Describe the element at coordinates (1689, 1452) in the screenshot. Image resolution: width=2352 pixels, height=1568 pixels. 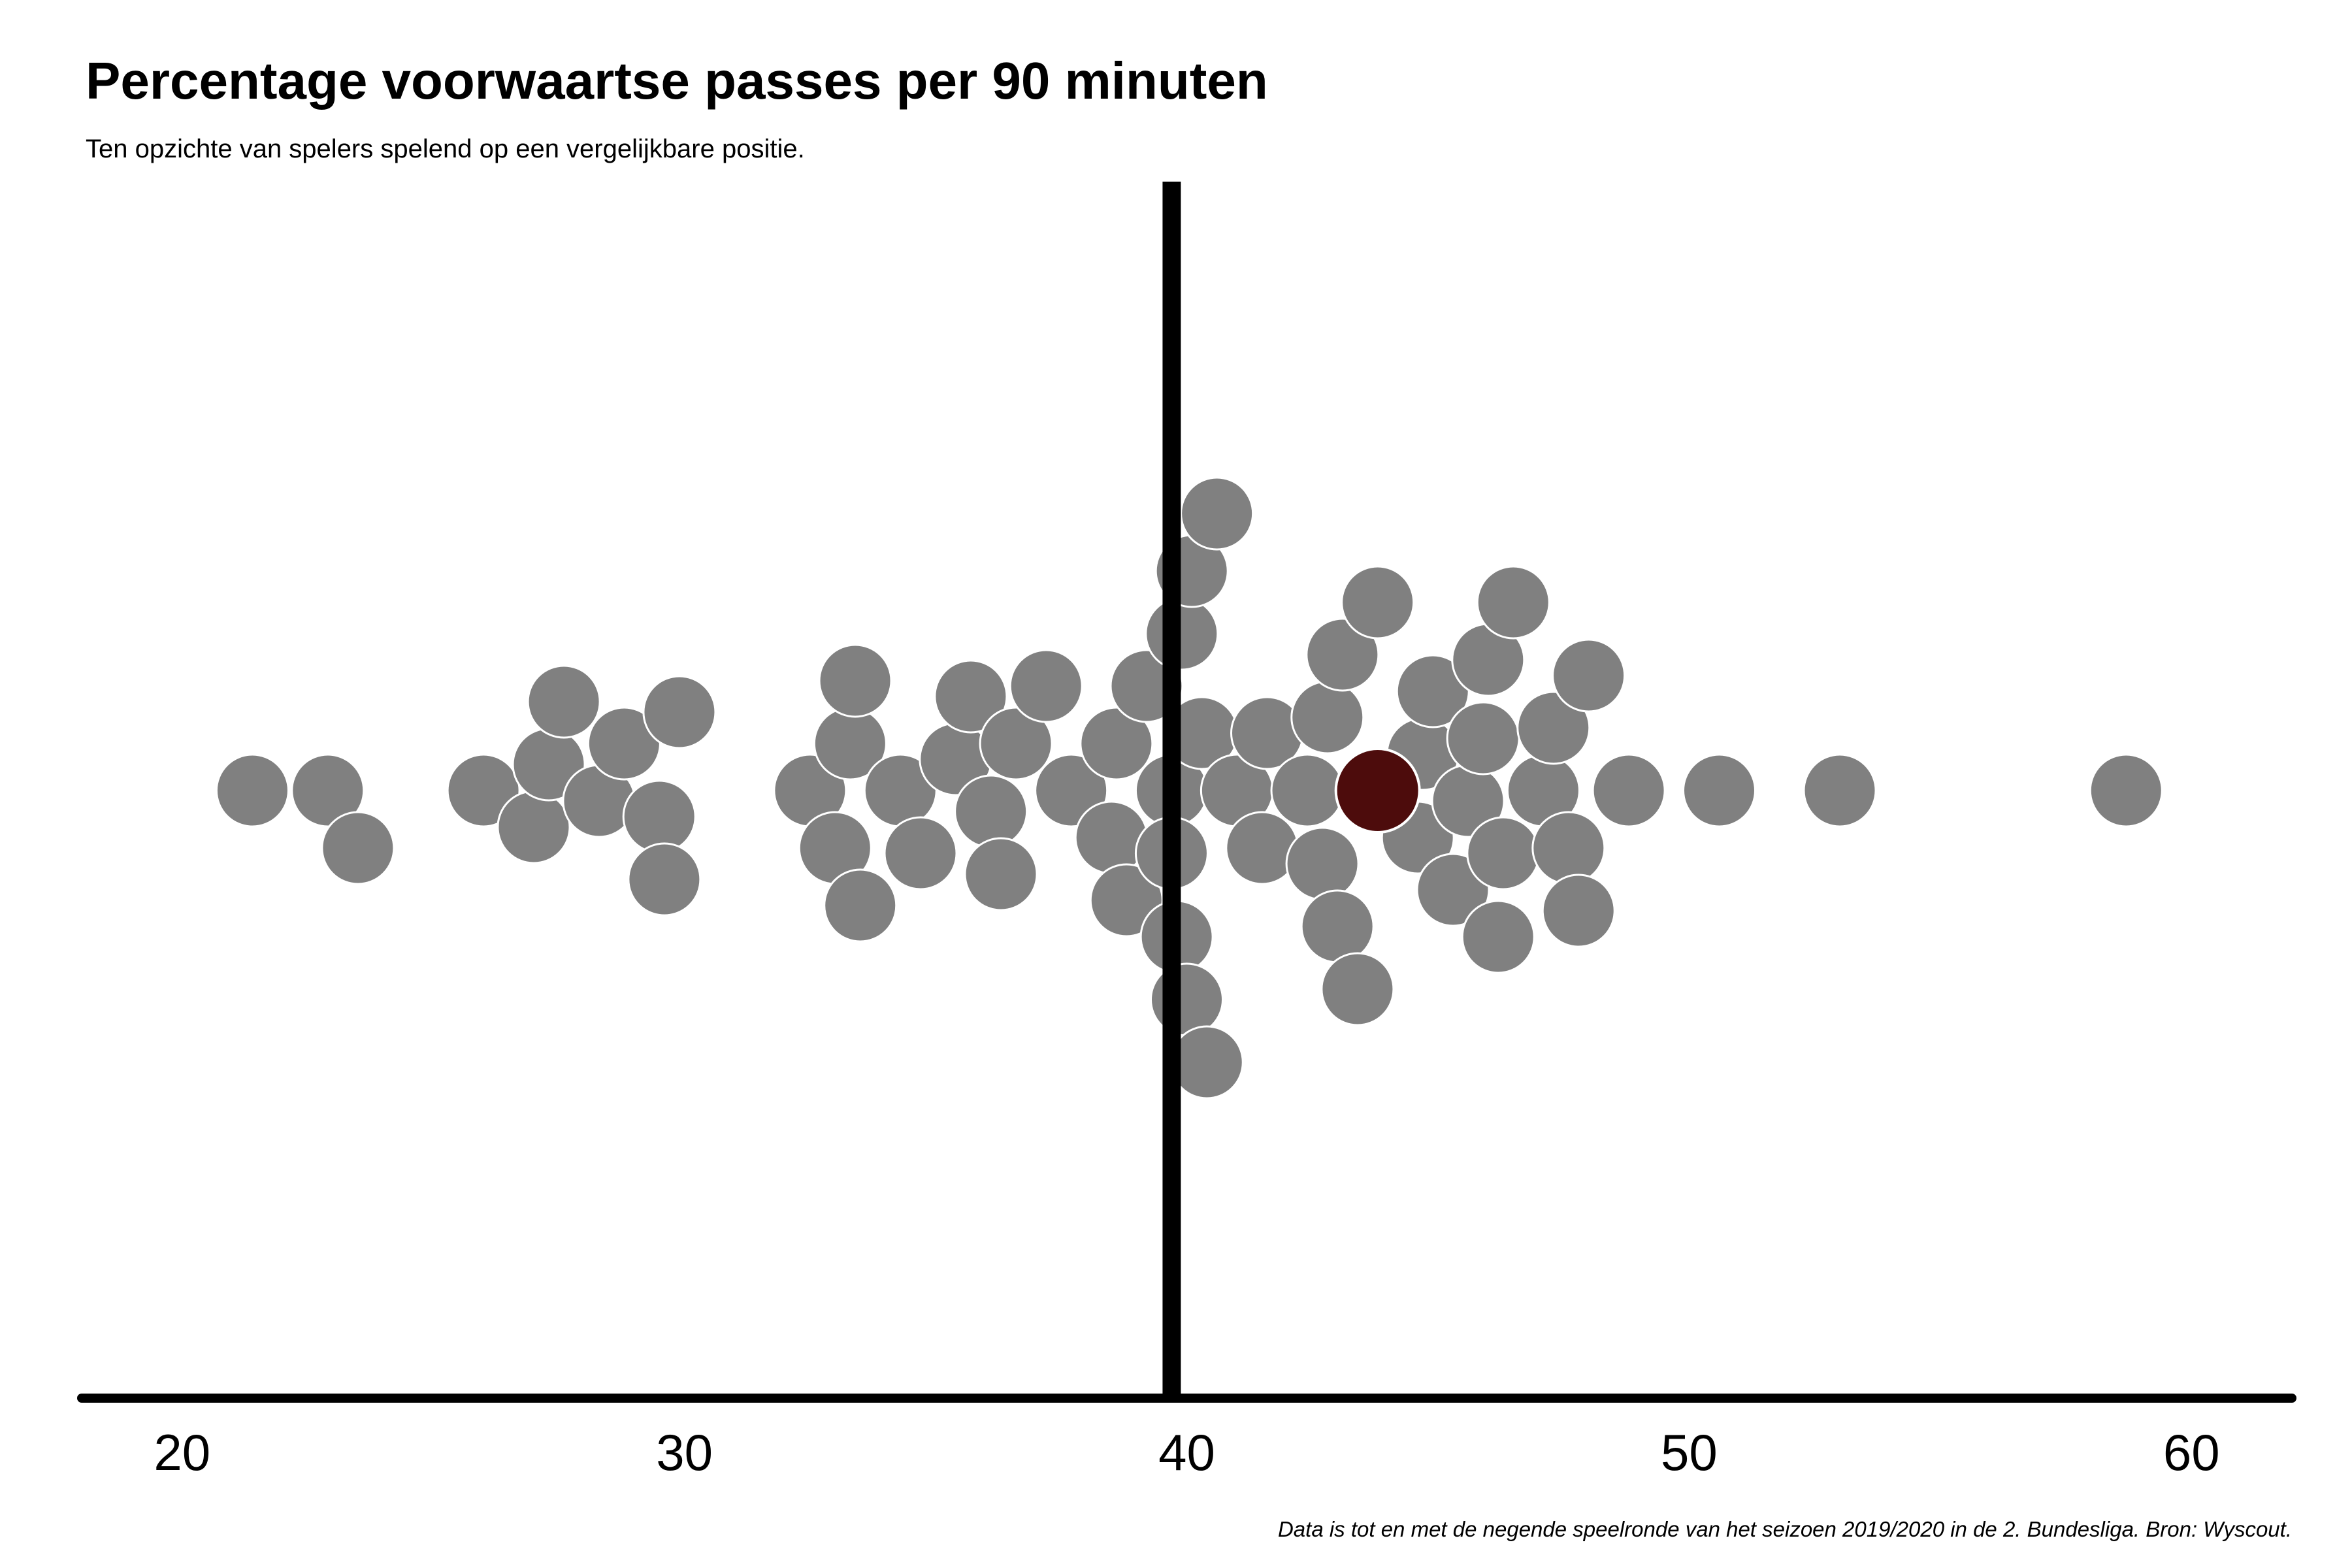
I see `x-tick-label: 50` at that location.